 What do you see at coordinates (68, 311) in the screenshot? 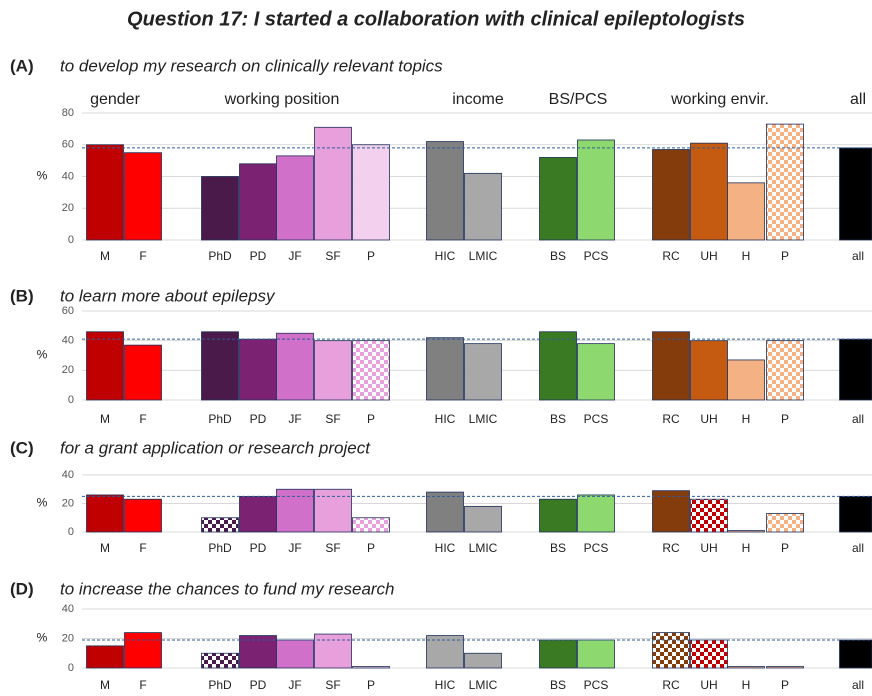
I see `y-tick-label: 60` at bounding box center [68, 311].